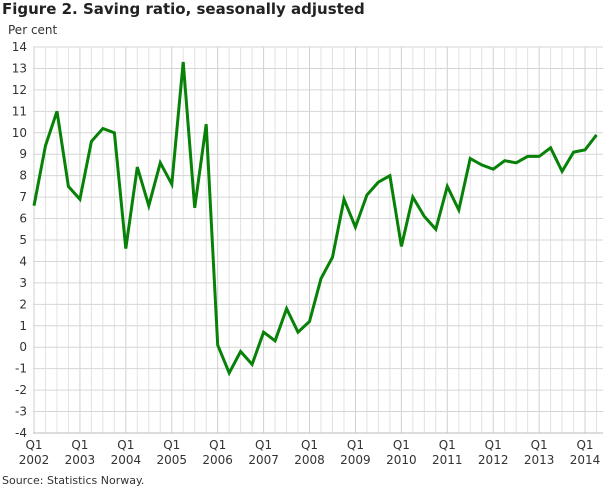 The width and height of the screenshot is (610, 488). Describe the element at coordinates (309, 460) in the screenshot. I see `x-tick-label-year: 2008` at that location.